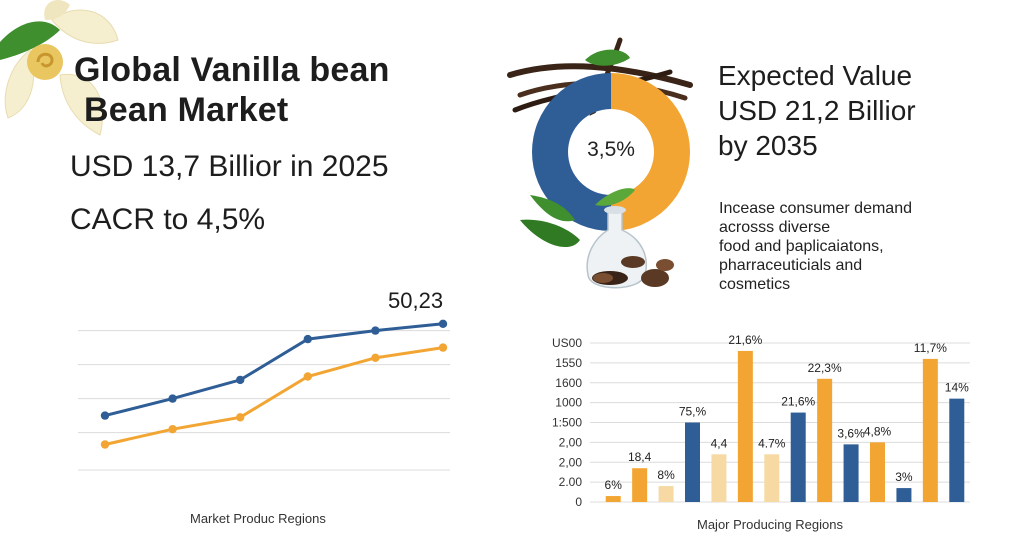 This screenshot has height=559, width=1024. Describe the element at coordinates (640, 457) in the screenshot. I see `bar-data-label: 18,4` at that location.